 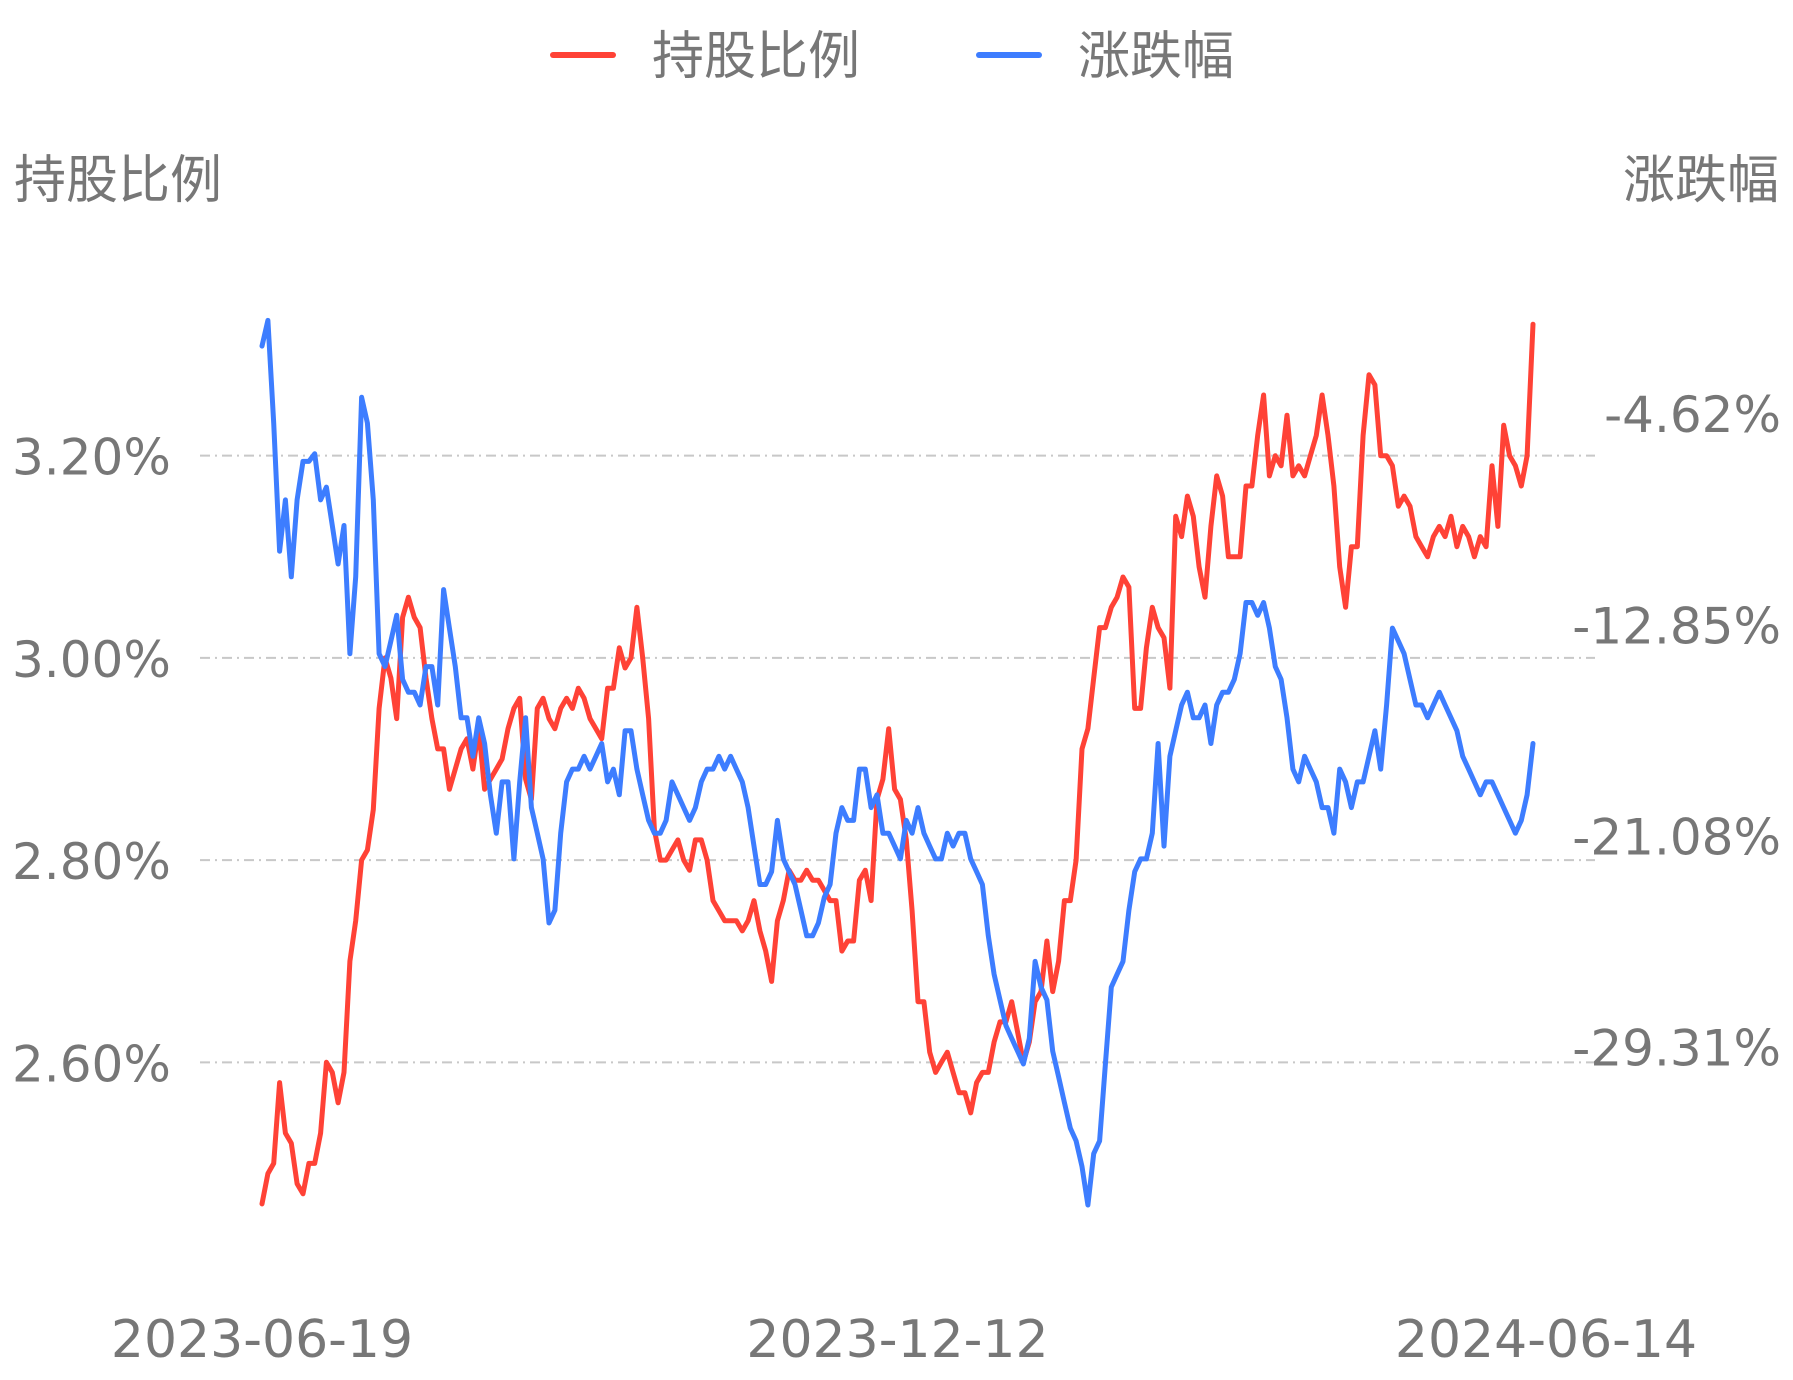 What do you see at coordinates (892, 57) in the screenshot?
I see `legend: 持股比例 涨跌幅` at bounding box center [892, 57].